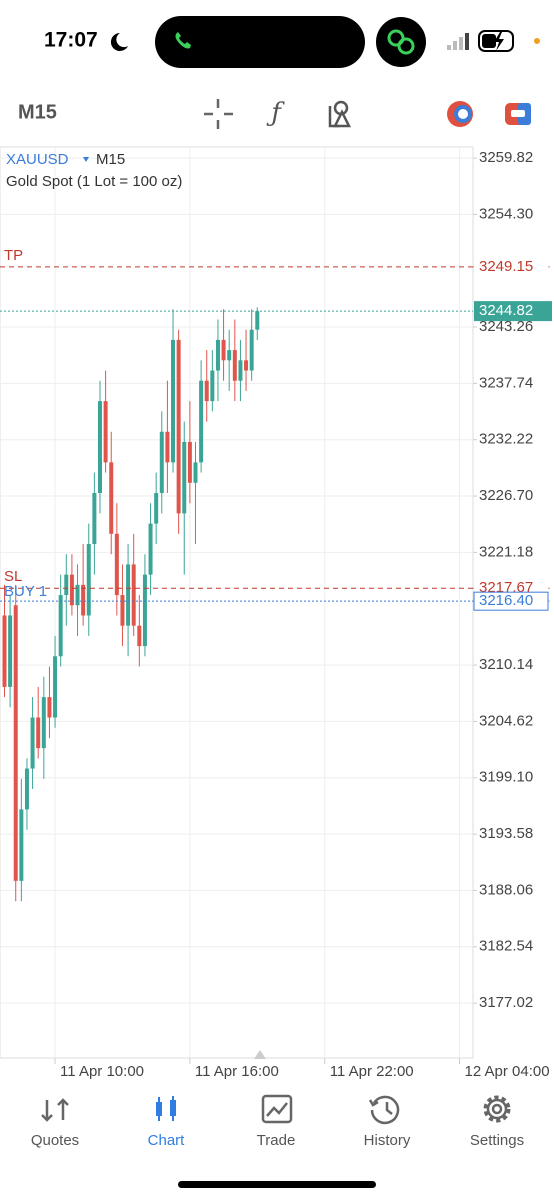  I want to click on chart-description: Gold Spot (1 Lot = 100 oz), so click(94, 181).